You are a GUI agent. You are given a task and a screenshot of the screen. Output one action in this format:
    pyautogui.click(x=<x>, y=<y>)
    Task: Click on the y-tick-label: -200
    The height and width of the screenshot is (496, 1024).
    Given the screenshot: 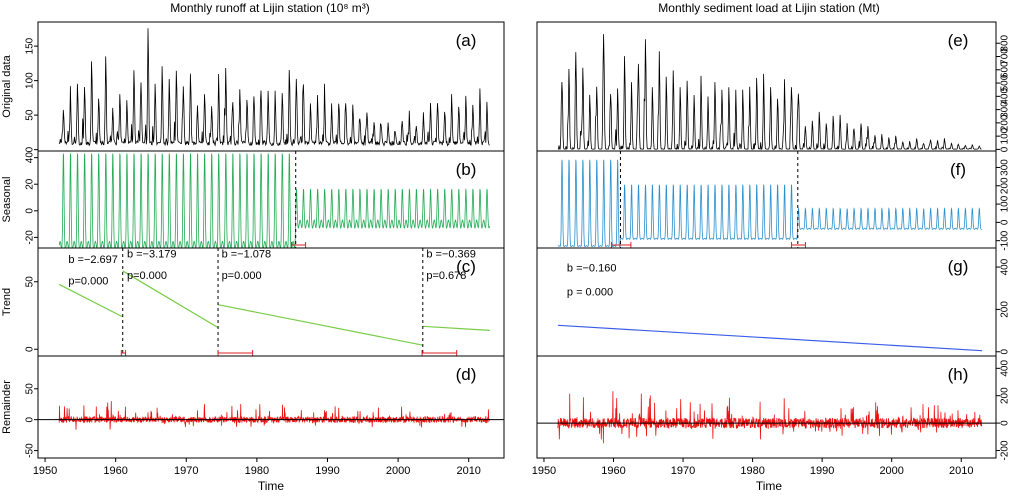 What is the action you would take?
    pyautogui.click(x=1005, y=450)
    